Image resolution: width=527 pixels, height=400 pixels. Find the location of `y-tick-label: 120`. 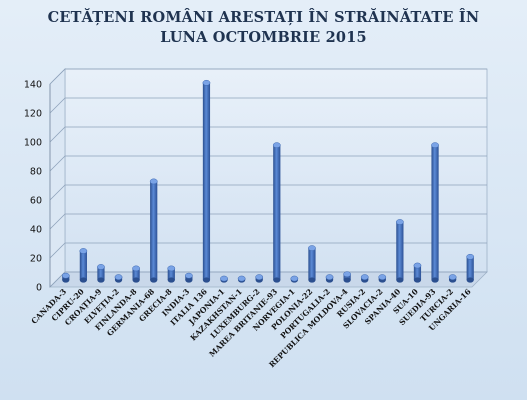

y-tick-label: 120 is located at coordinates (33, 114).